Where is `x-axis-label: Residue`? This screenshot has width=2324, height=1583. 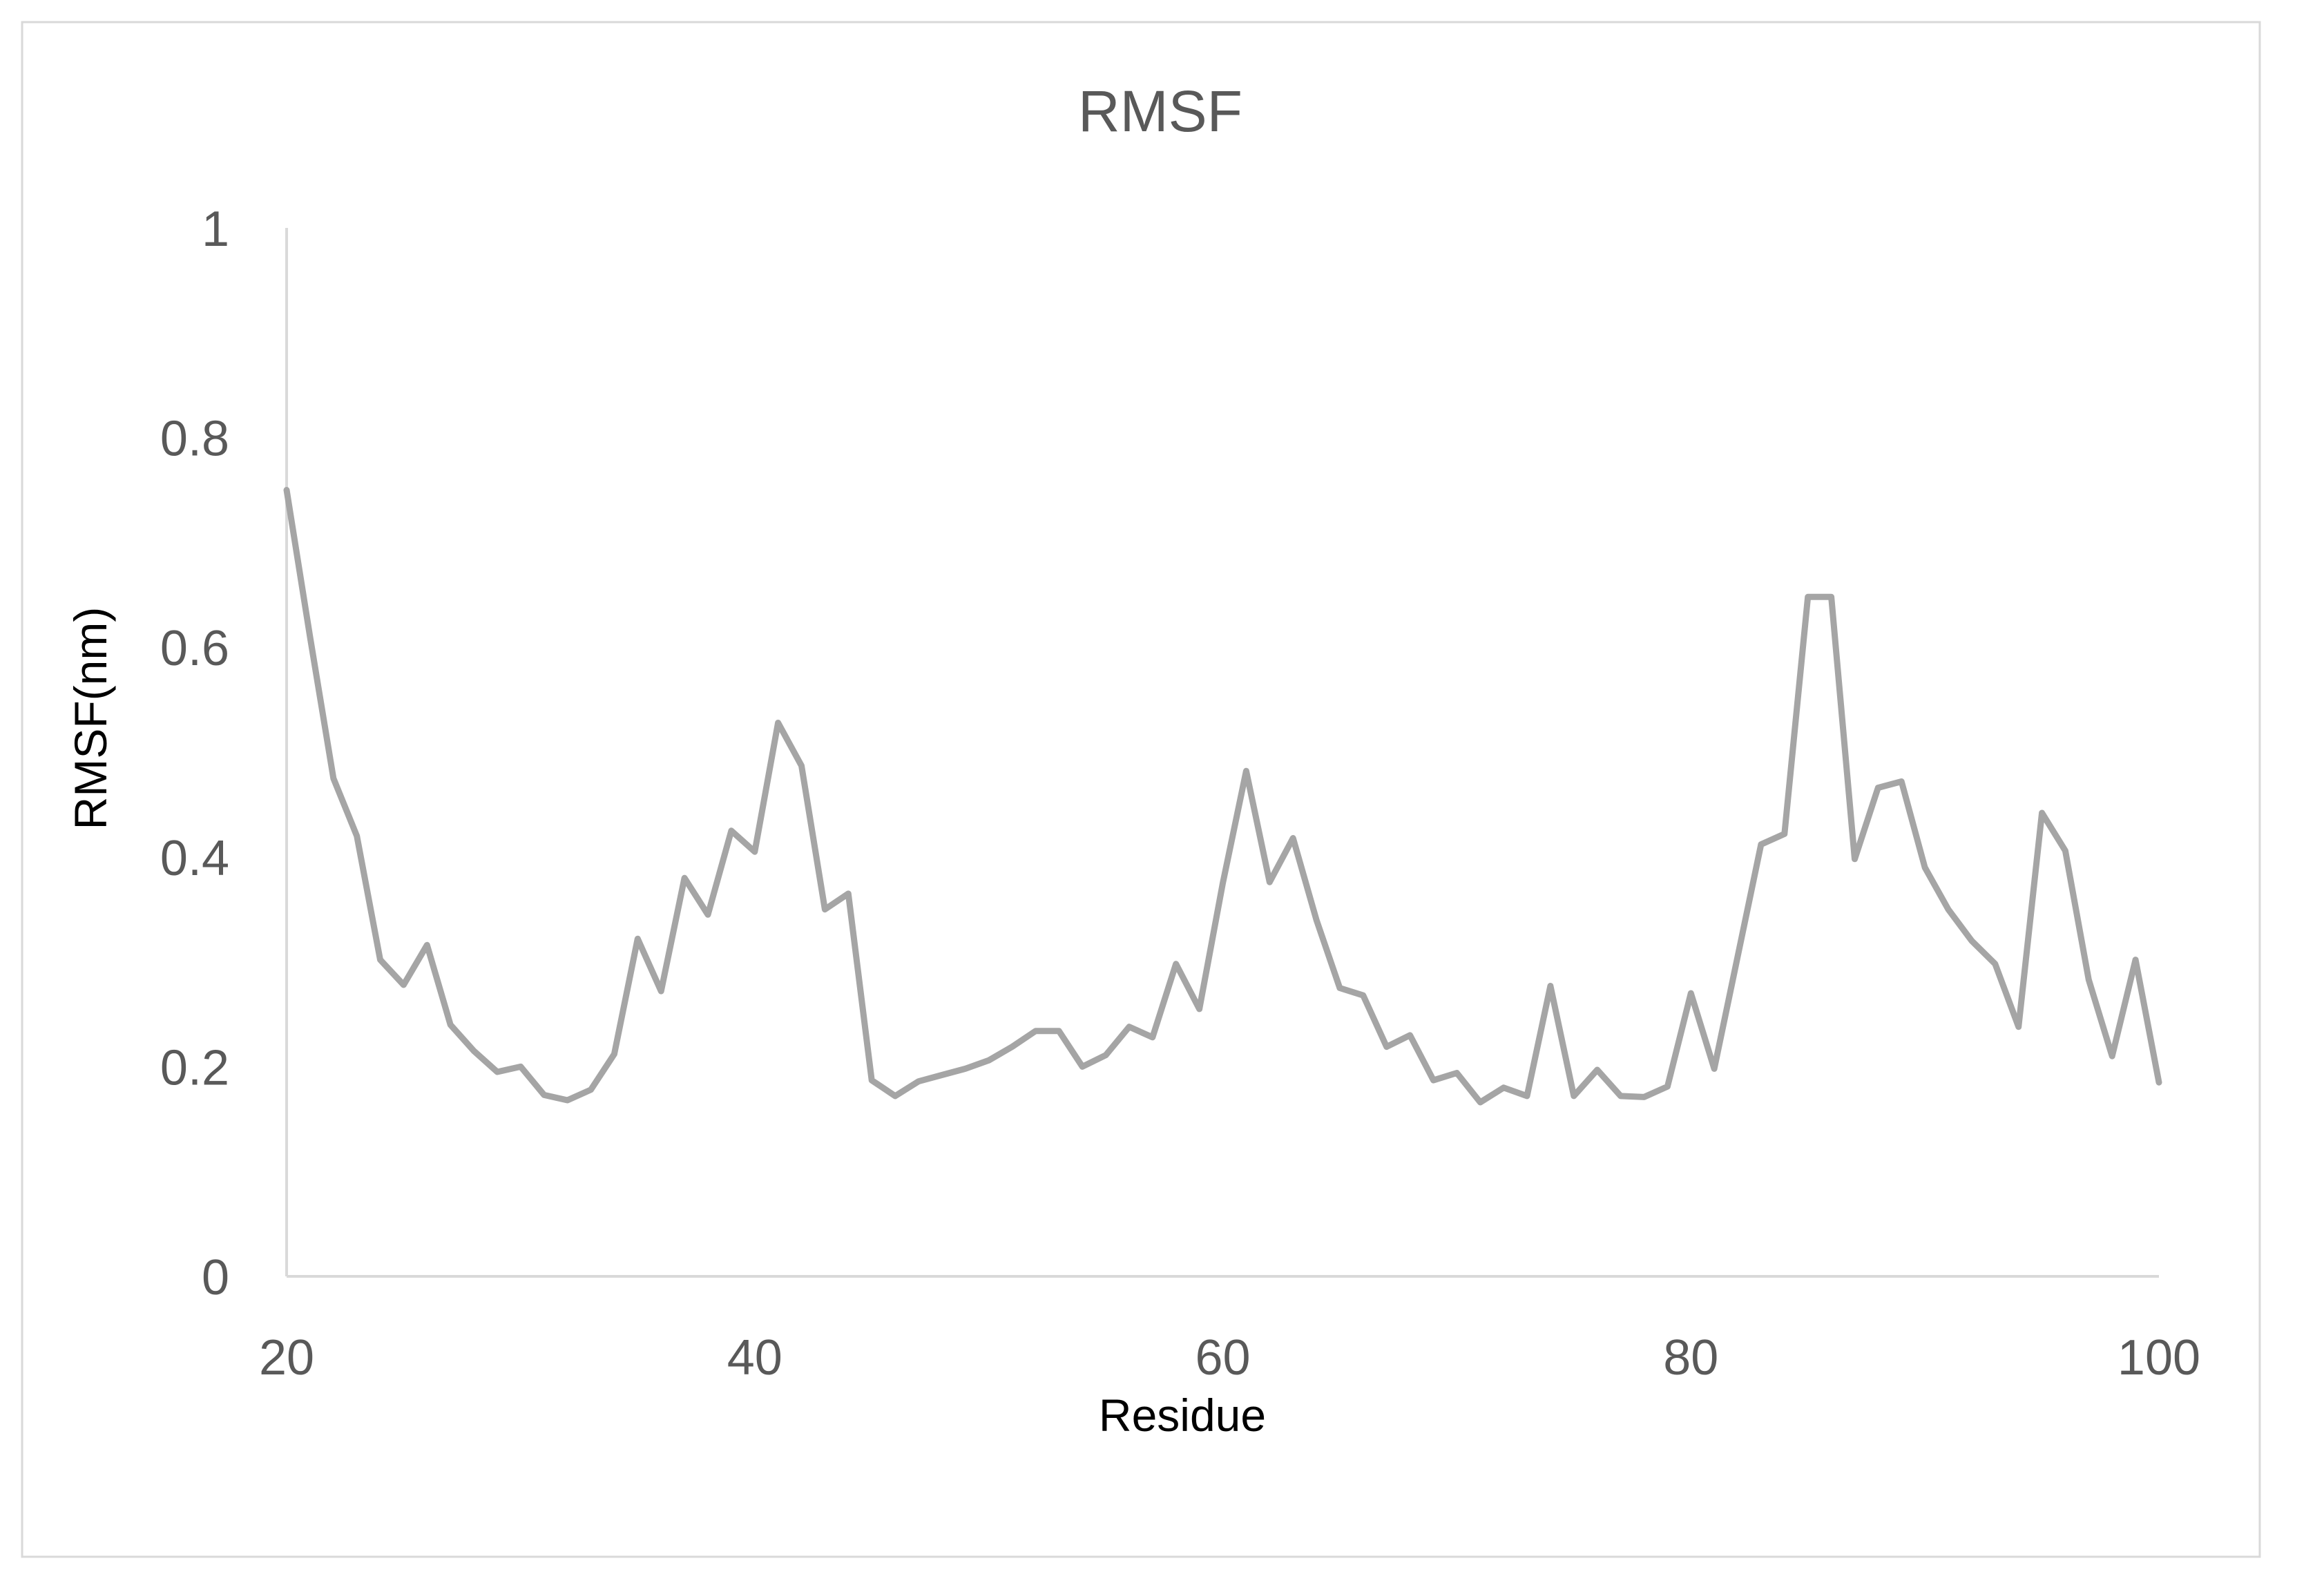 x-axis-label: Residue is located at coordinates (1182, 1415).